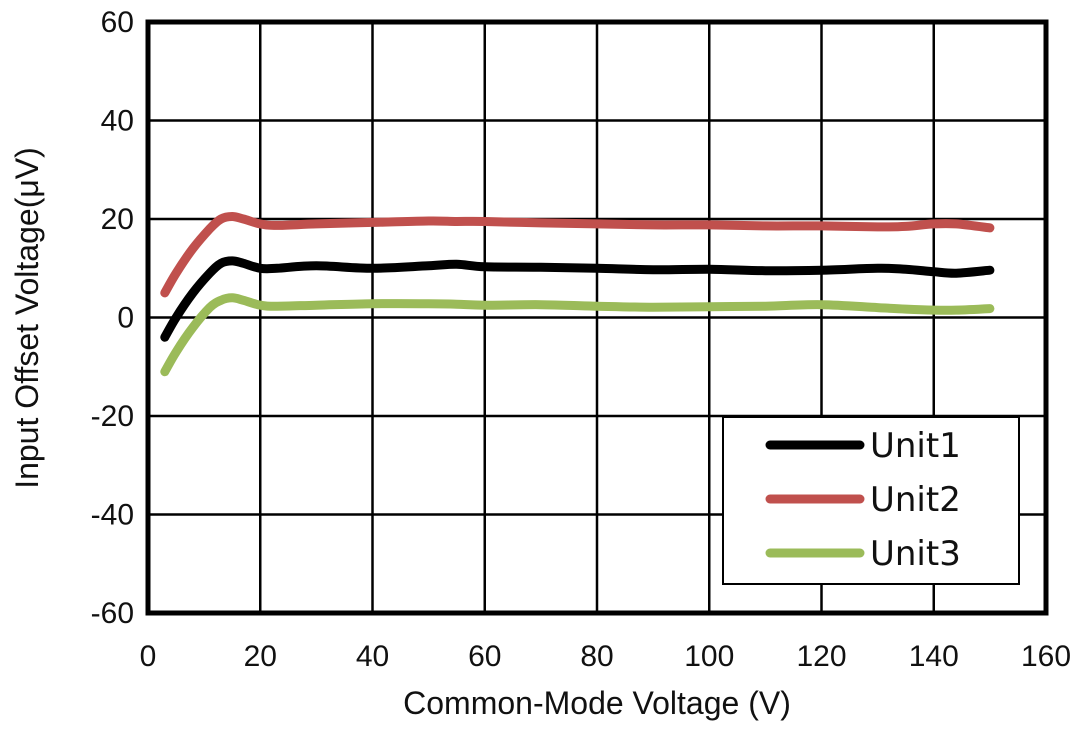  I want to click on x-axis-title: Common-Mode Voltage (V), so click(597, 703).